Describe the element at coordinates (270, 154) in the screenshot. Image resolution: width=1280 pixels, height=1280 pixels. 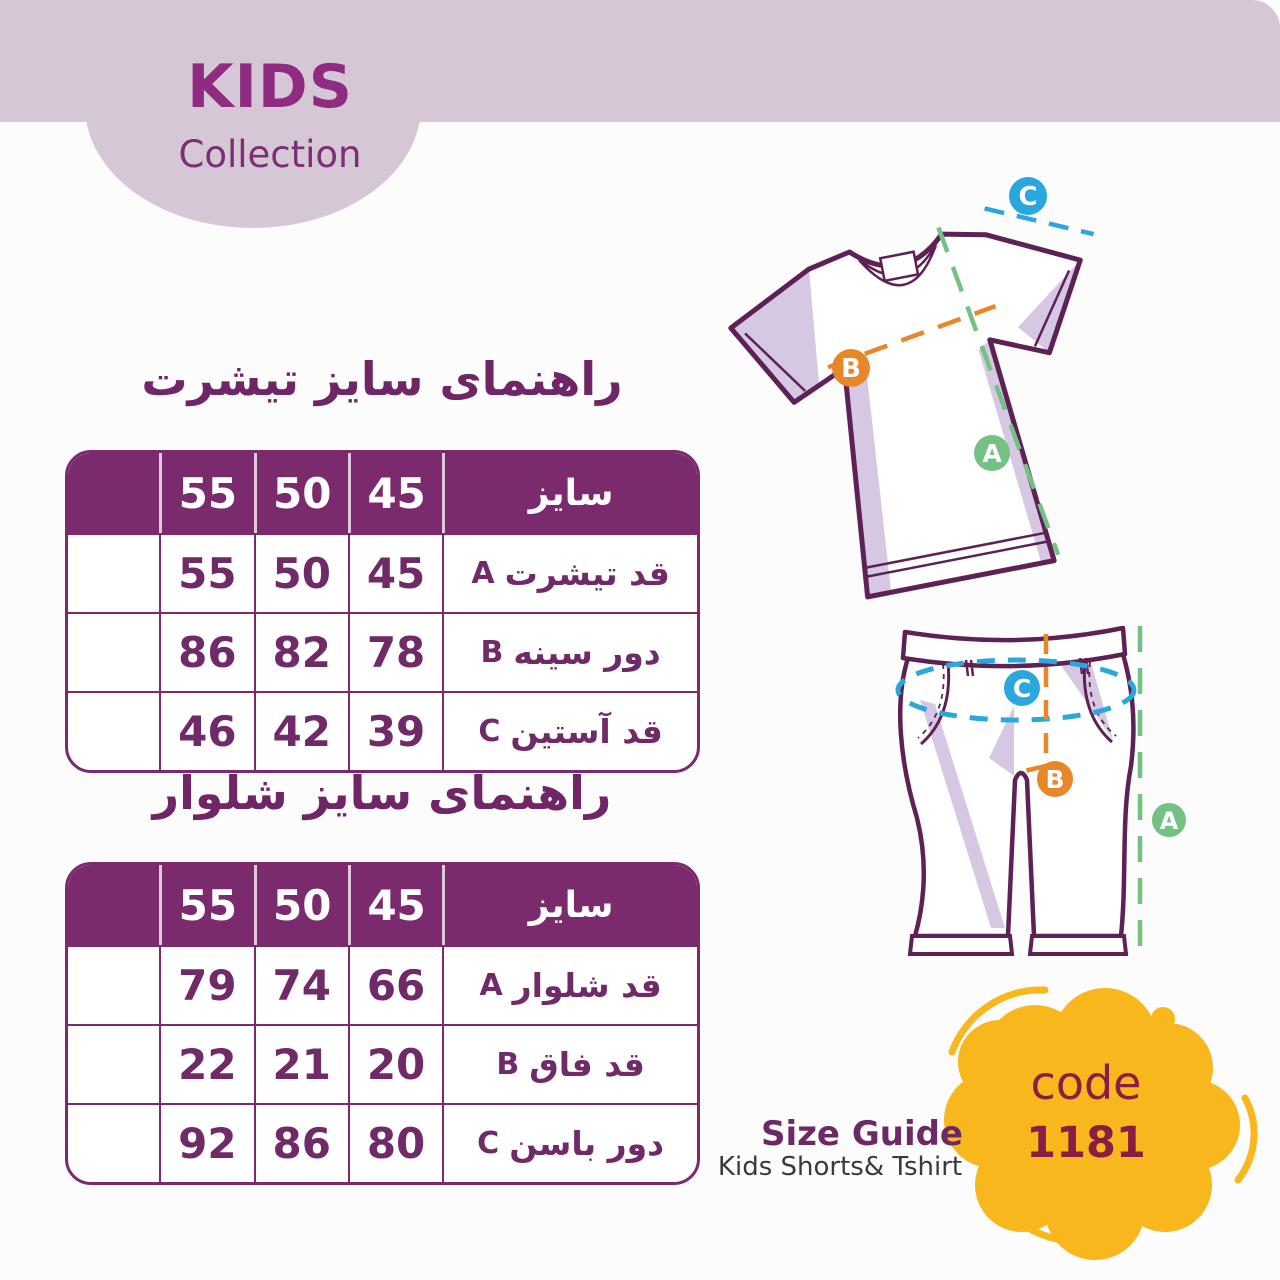
I see `brand-subtitle: Collection` at that location.